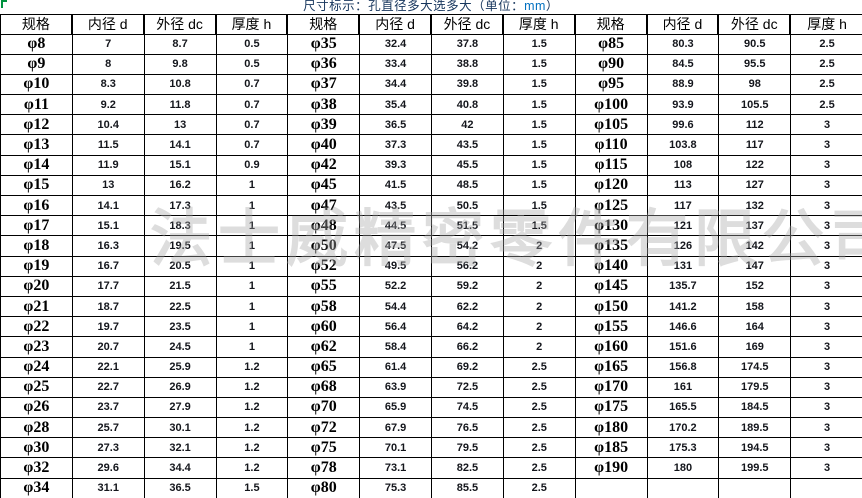  Describe the element at coordinates (468, 85) in the screenshot. I see `value-cell: 39.8` at that location.